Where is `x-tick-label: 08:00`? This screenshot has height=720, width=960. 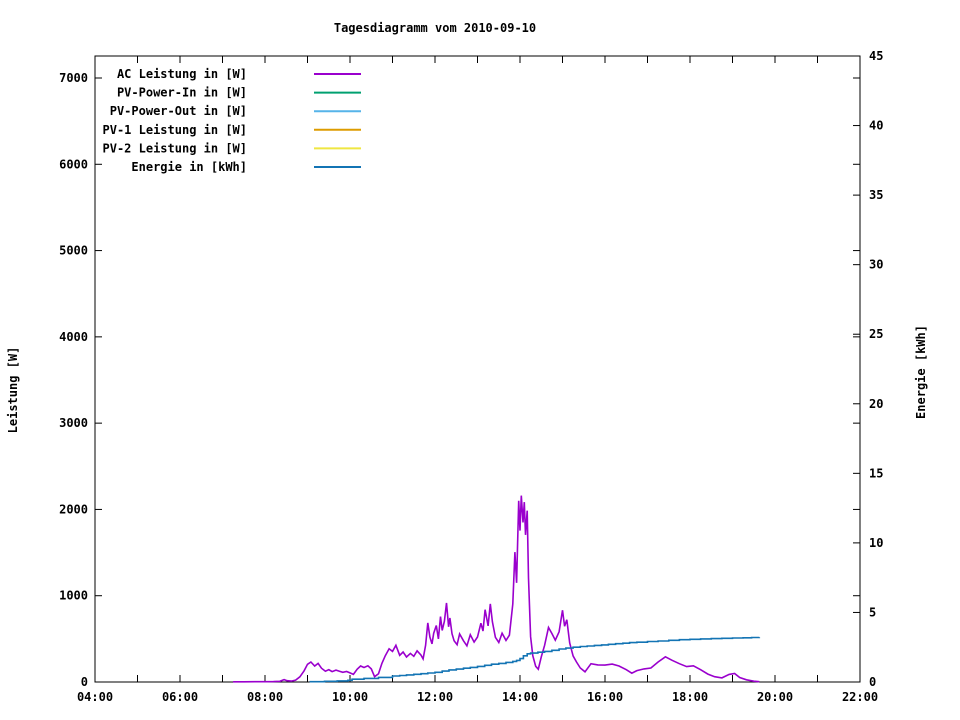 x-tick-label: 08:00 is located at coordinates (265, 697).